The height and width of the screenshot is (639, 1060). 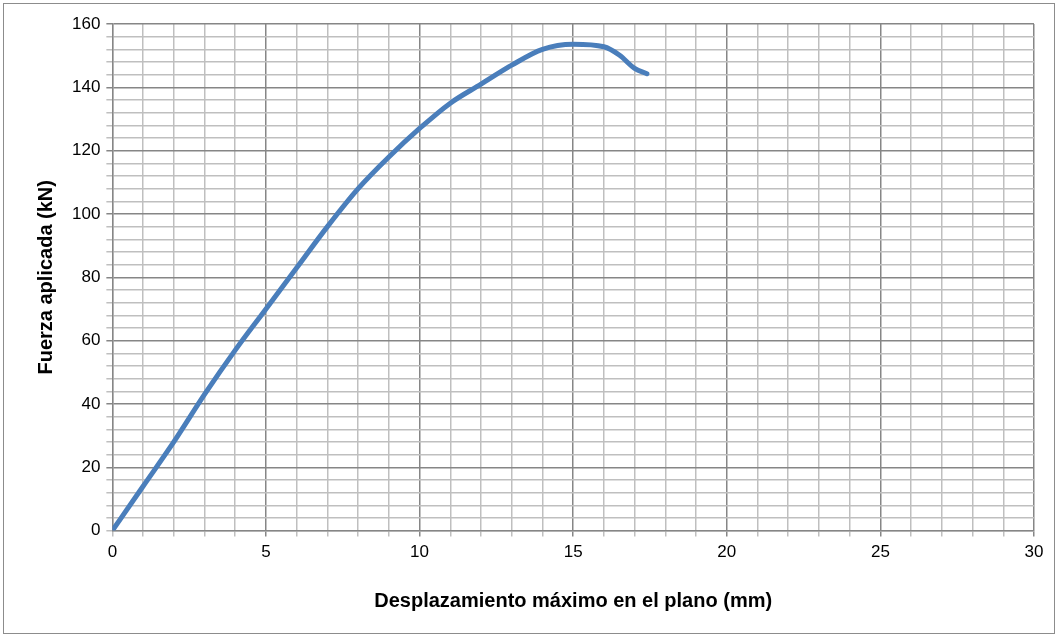 What do you see at coordinates (880, 552) in the screenshot?
I see `x-tick-label: 25` at bounding box center [880, 552].